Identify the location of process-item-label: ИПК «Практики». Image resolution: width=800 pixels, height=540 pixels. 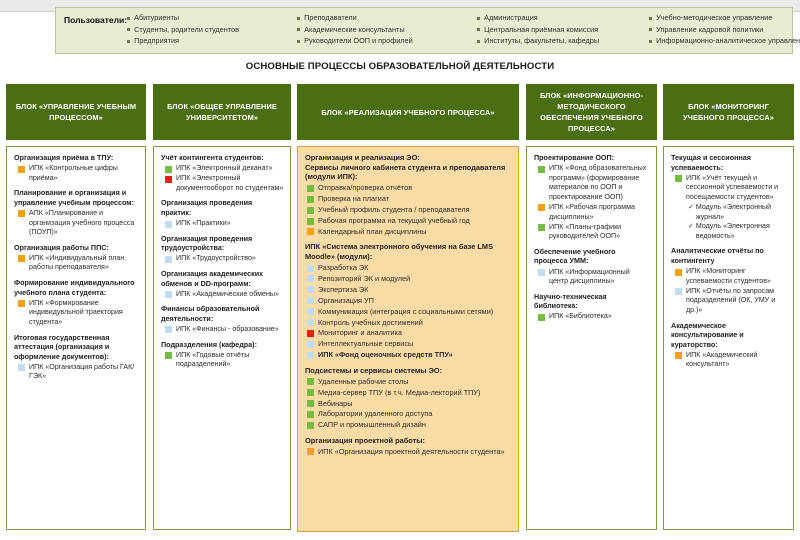
(203, 223).